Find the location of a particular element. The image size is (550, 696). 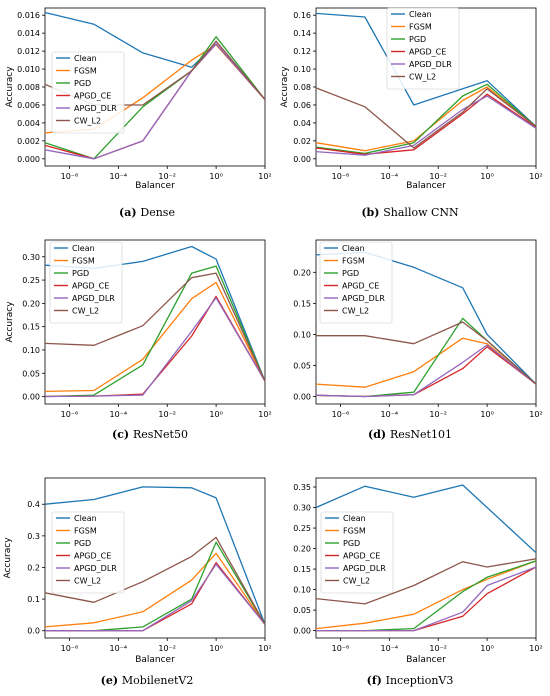

y-tick-label: 0.2 is located at coordinates (33, 567).